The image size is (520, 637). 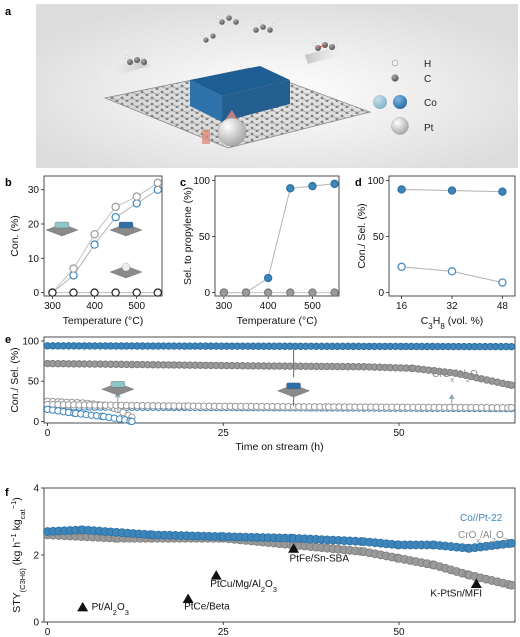 I want to click on gas-stream-right, so click(x=330, y=53).